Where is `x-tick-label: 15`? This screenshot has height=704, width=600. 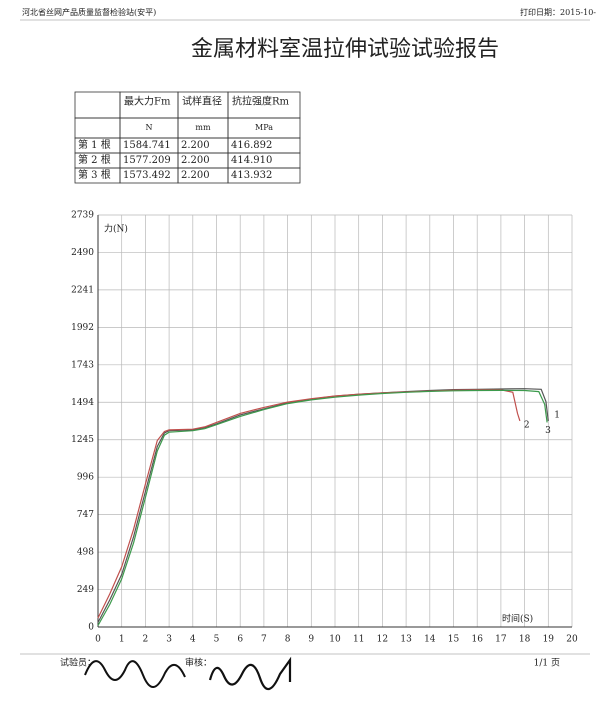 x-tick-label: 15 is located at coordinates (454, 640).